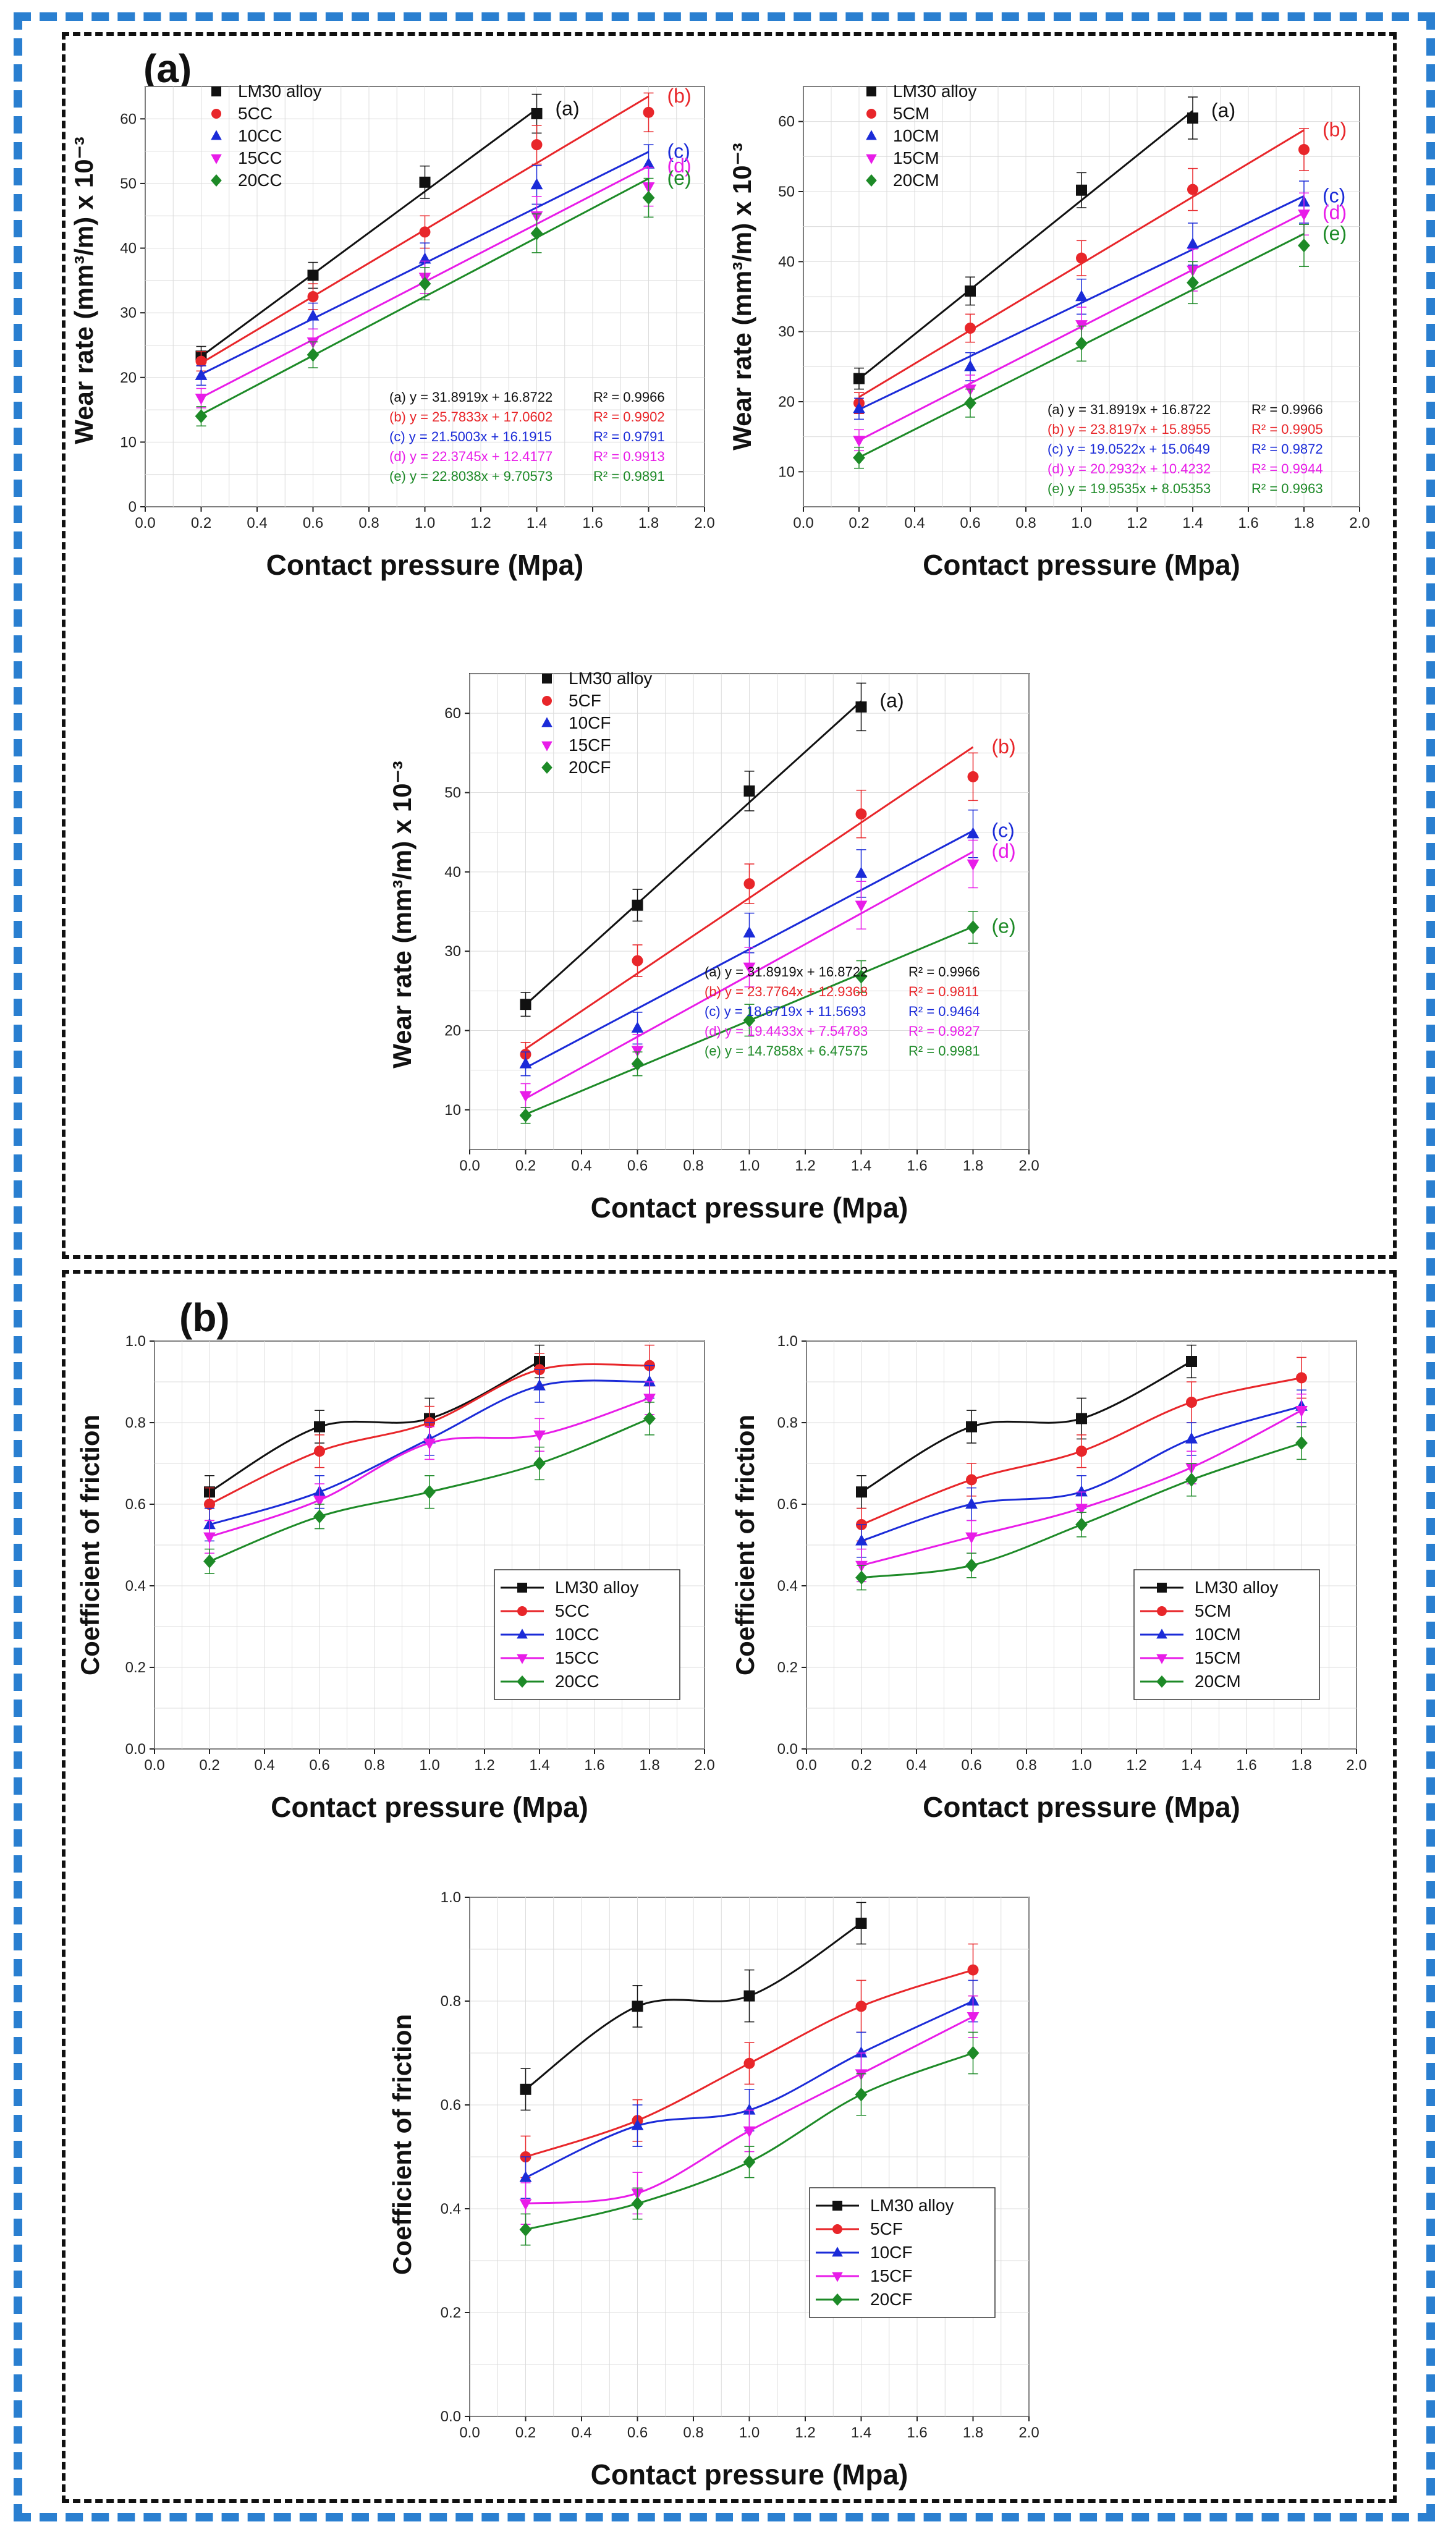  Describe the element at coordinates (1129, 429) in the screenshot. I see `fit-equation: (b) y = 23.8197x + 15.8955` at that location.